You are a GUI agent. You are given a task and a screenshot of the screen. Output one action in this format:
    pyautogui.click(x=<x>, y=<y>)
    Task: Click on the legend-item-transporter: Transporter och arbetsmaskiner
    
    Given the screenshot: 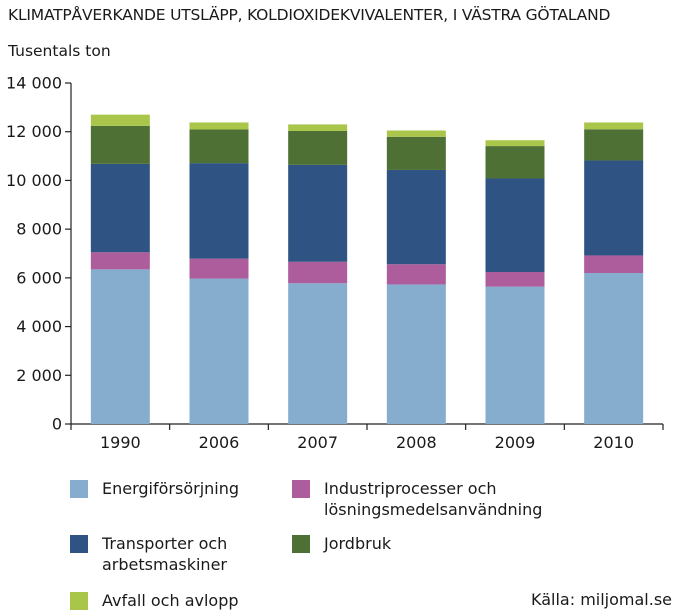 What is the action you would take?
    pyautogui.click(x=148, y=554)
    